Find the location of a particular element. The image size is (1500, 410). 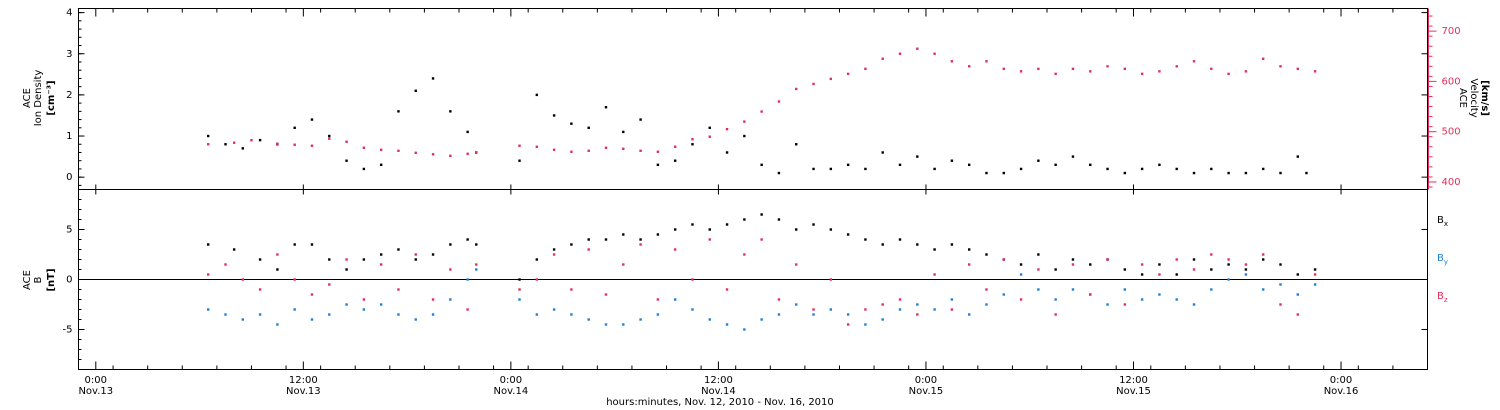

x-tick-date-label: Nov.14 is located at coordinates (511, 391).